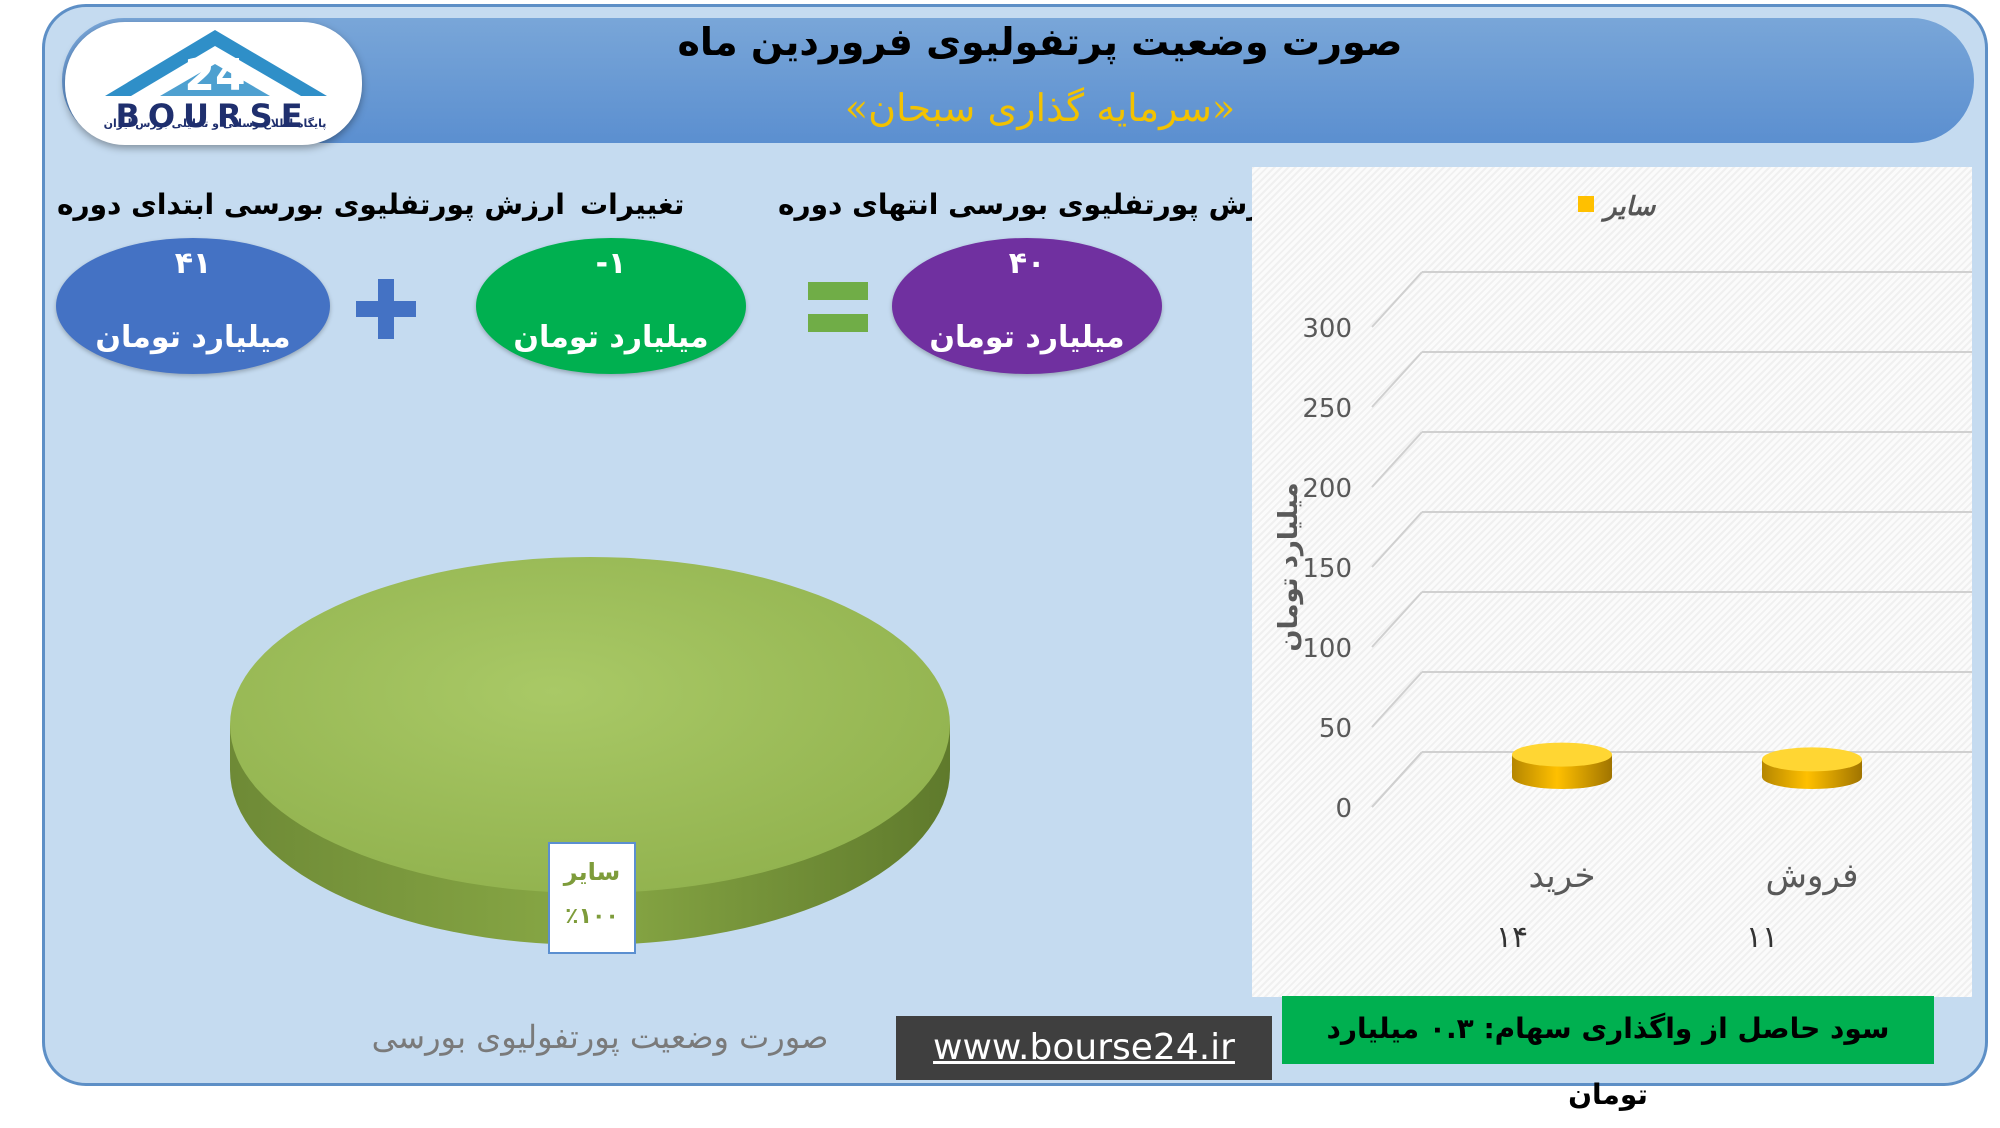 This screenshot has height=1128, width=2000. Describe the element at coordinates (1040, 42) in the screenshot. I see `page-title: صورت وضعیت پرتفولیوی فروردین ماه` at that location.